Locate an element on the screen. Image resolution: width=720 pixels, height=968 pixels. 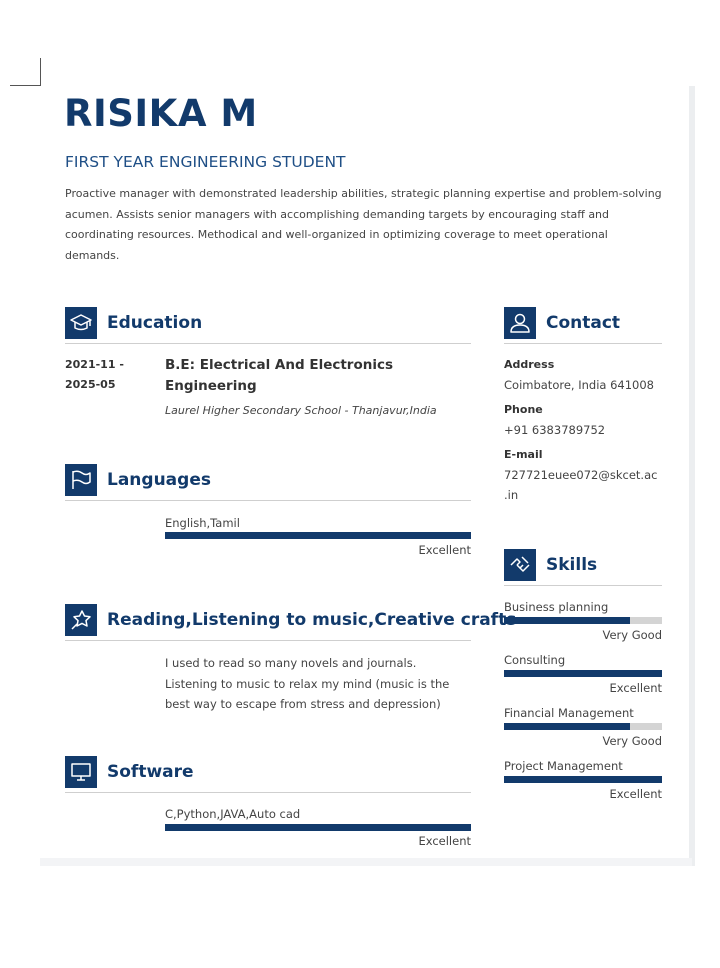
skills-title: Skills is located at coordinates (572, 565).